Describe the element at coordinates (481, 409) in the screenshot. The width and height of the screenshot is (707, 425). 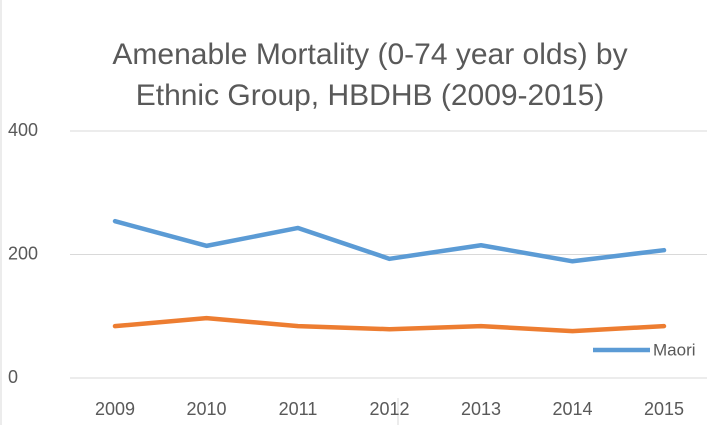
I see `x-tick-label: 2013` at that location.